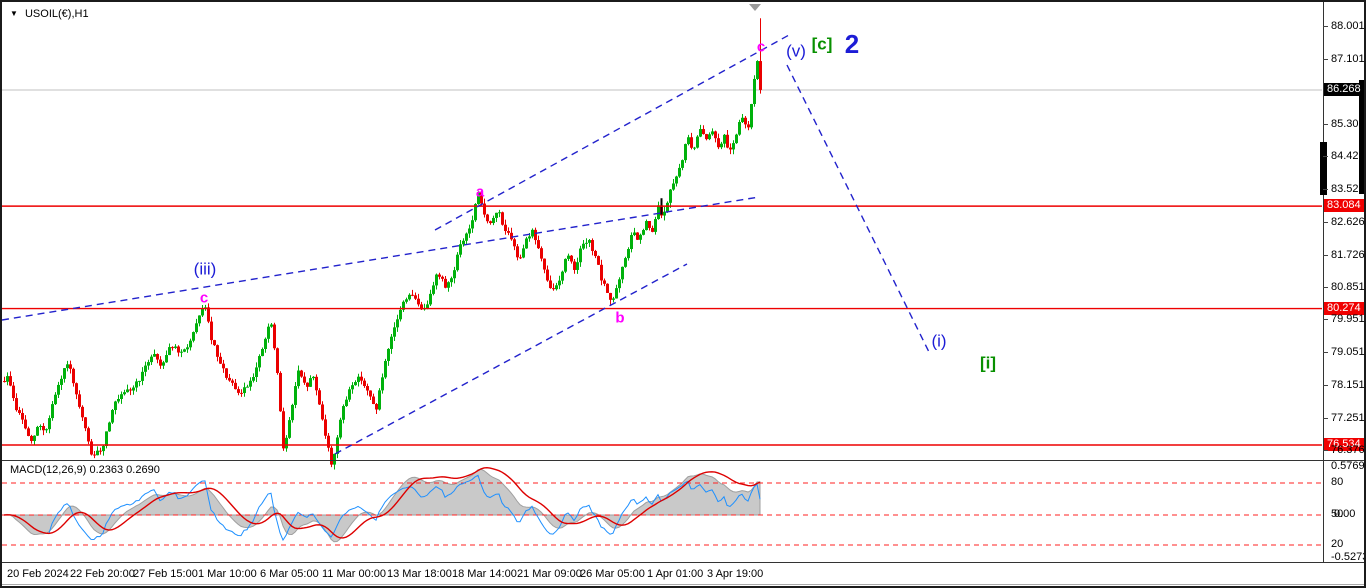 The height and width of the screenshot is (588, 1366). What do you see at coordinates (796, 51) in the screenshot?
I see `wave-label: (v)` at bounding box center [796, 51].